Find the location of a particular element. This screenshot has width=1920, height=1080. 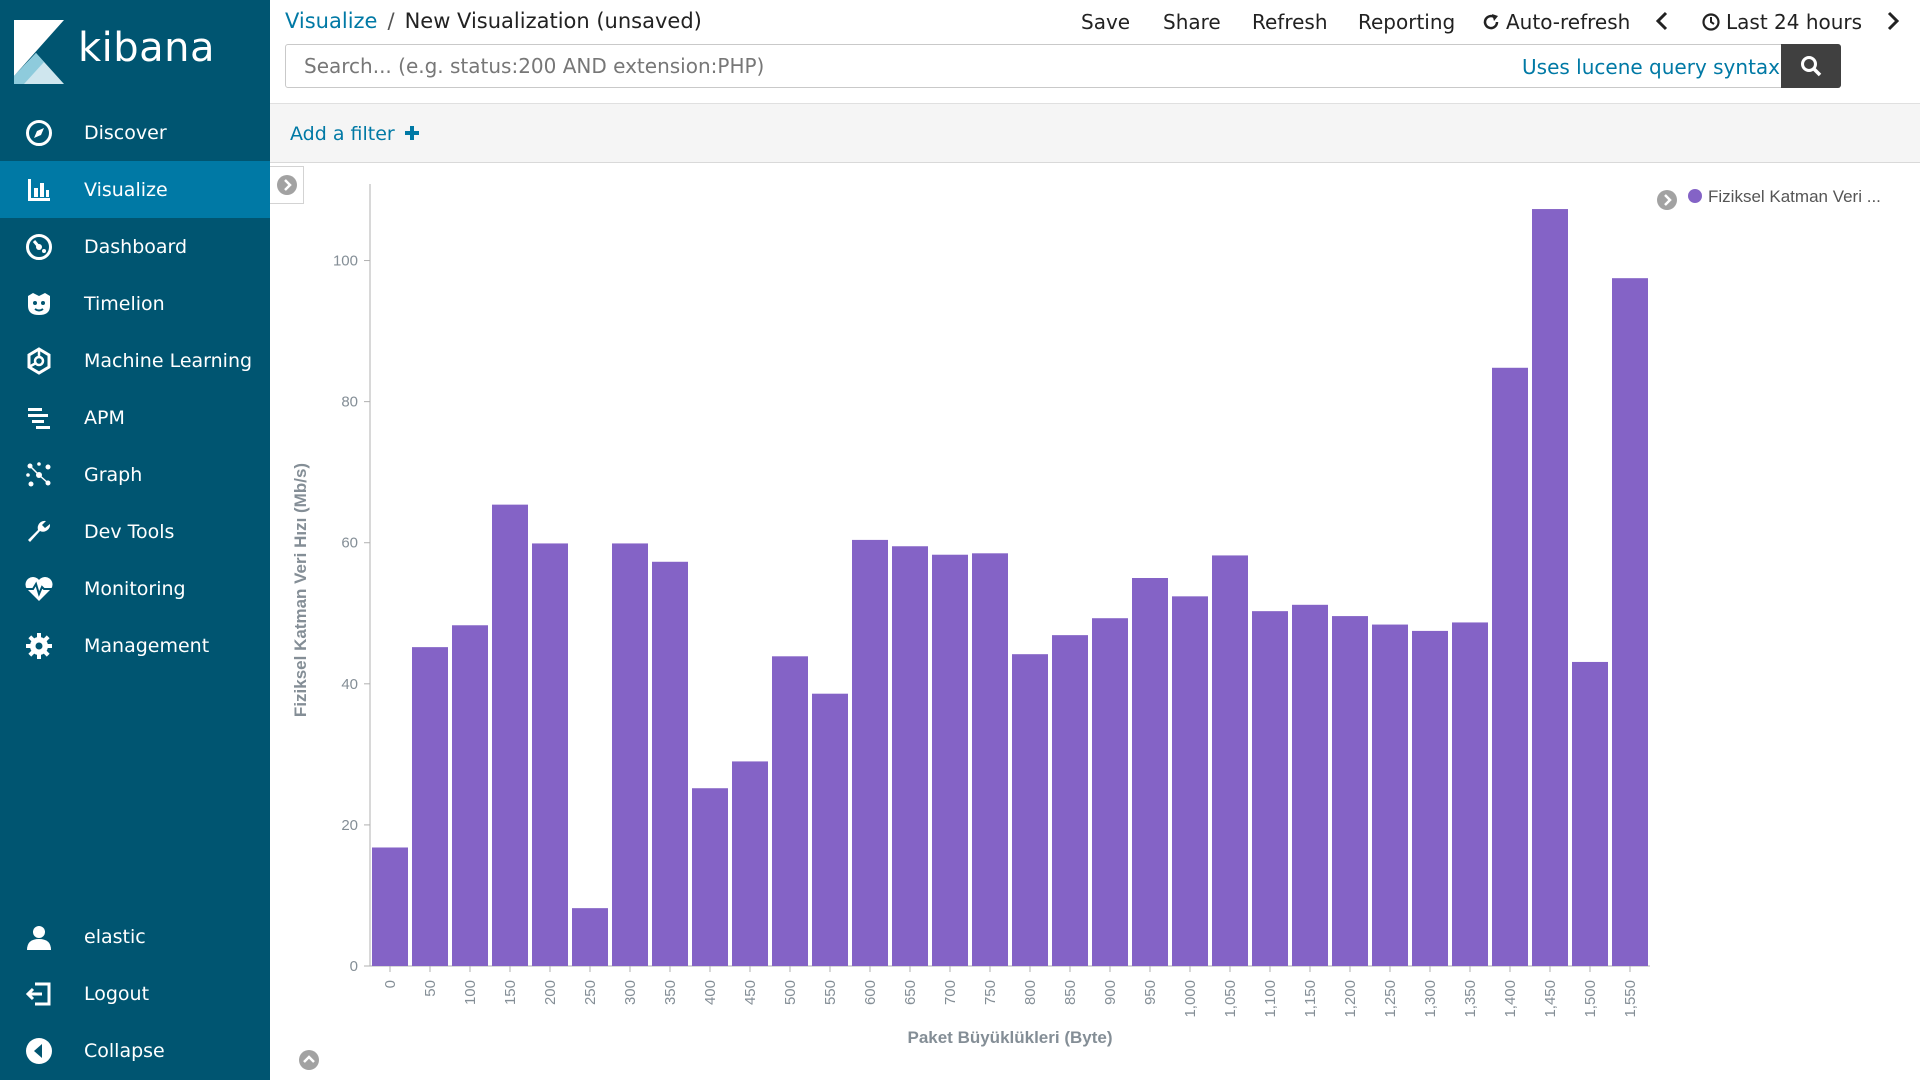

sidebar-item-graph: Graph is located at coordinates (135, 474).